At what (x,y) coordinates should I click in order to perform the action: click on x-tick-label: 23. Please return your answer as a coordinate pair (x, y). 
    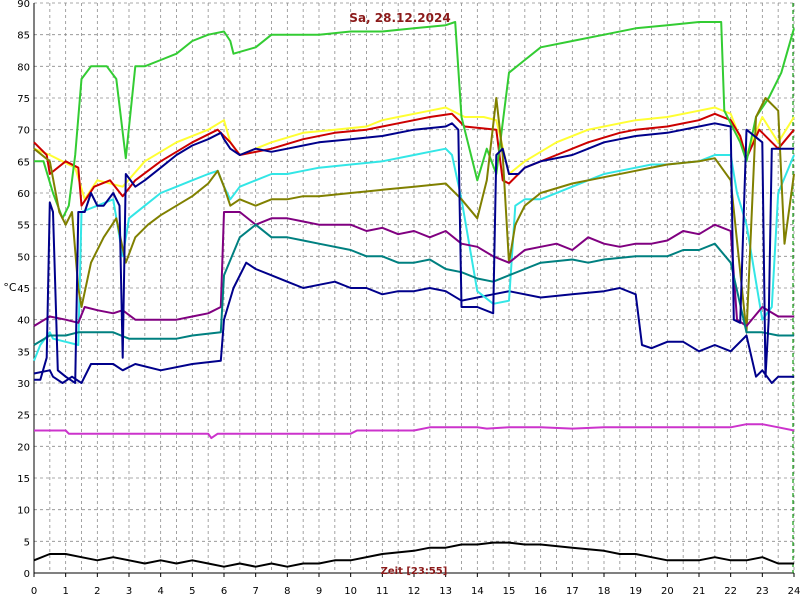
    Looking at the image, I should click on (762, 591).